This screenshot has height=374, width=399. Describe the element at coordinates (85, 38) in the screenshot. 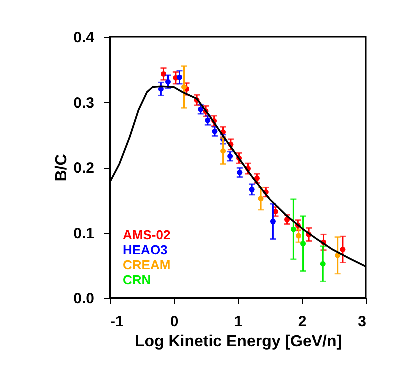

I see `y-tick-label: 0.4` at that location.